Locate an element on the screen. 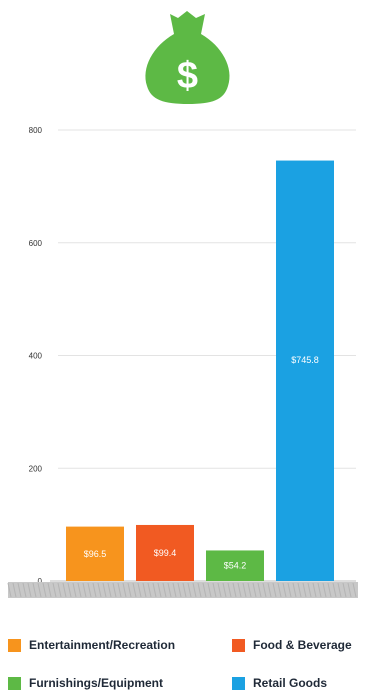  legend-label: Food & Beverage is located at coordinates (302, 645).